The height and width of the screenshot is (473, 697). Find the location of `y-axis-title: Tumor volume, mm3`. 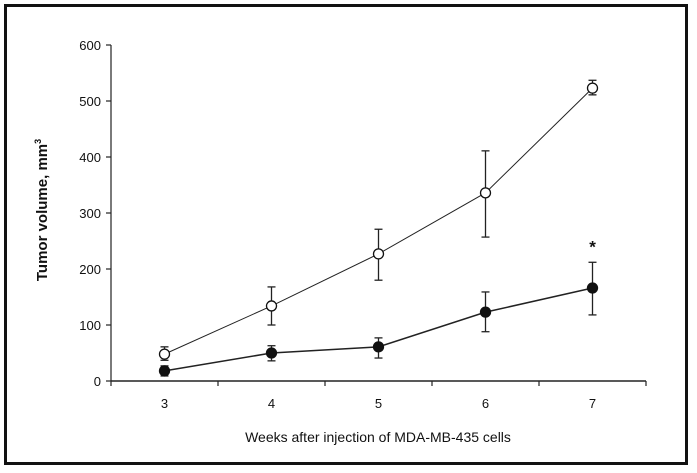

y-axis-title: Tumor volume, mm3 is located at coordinates (42, 210).